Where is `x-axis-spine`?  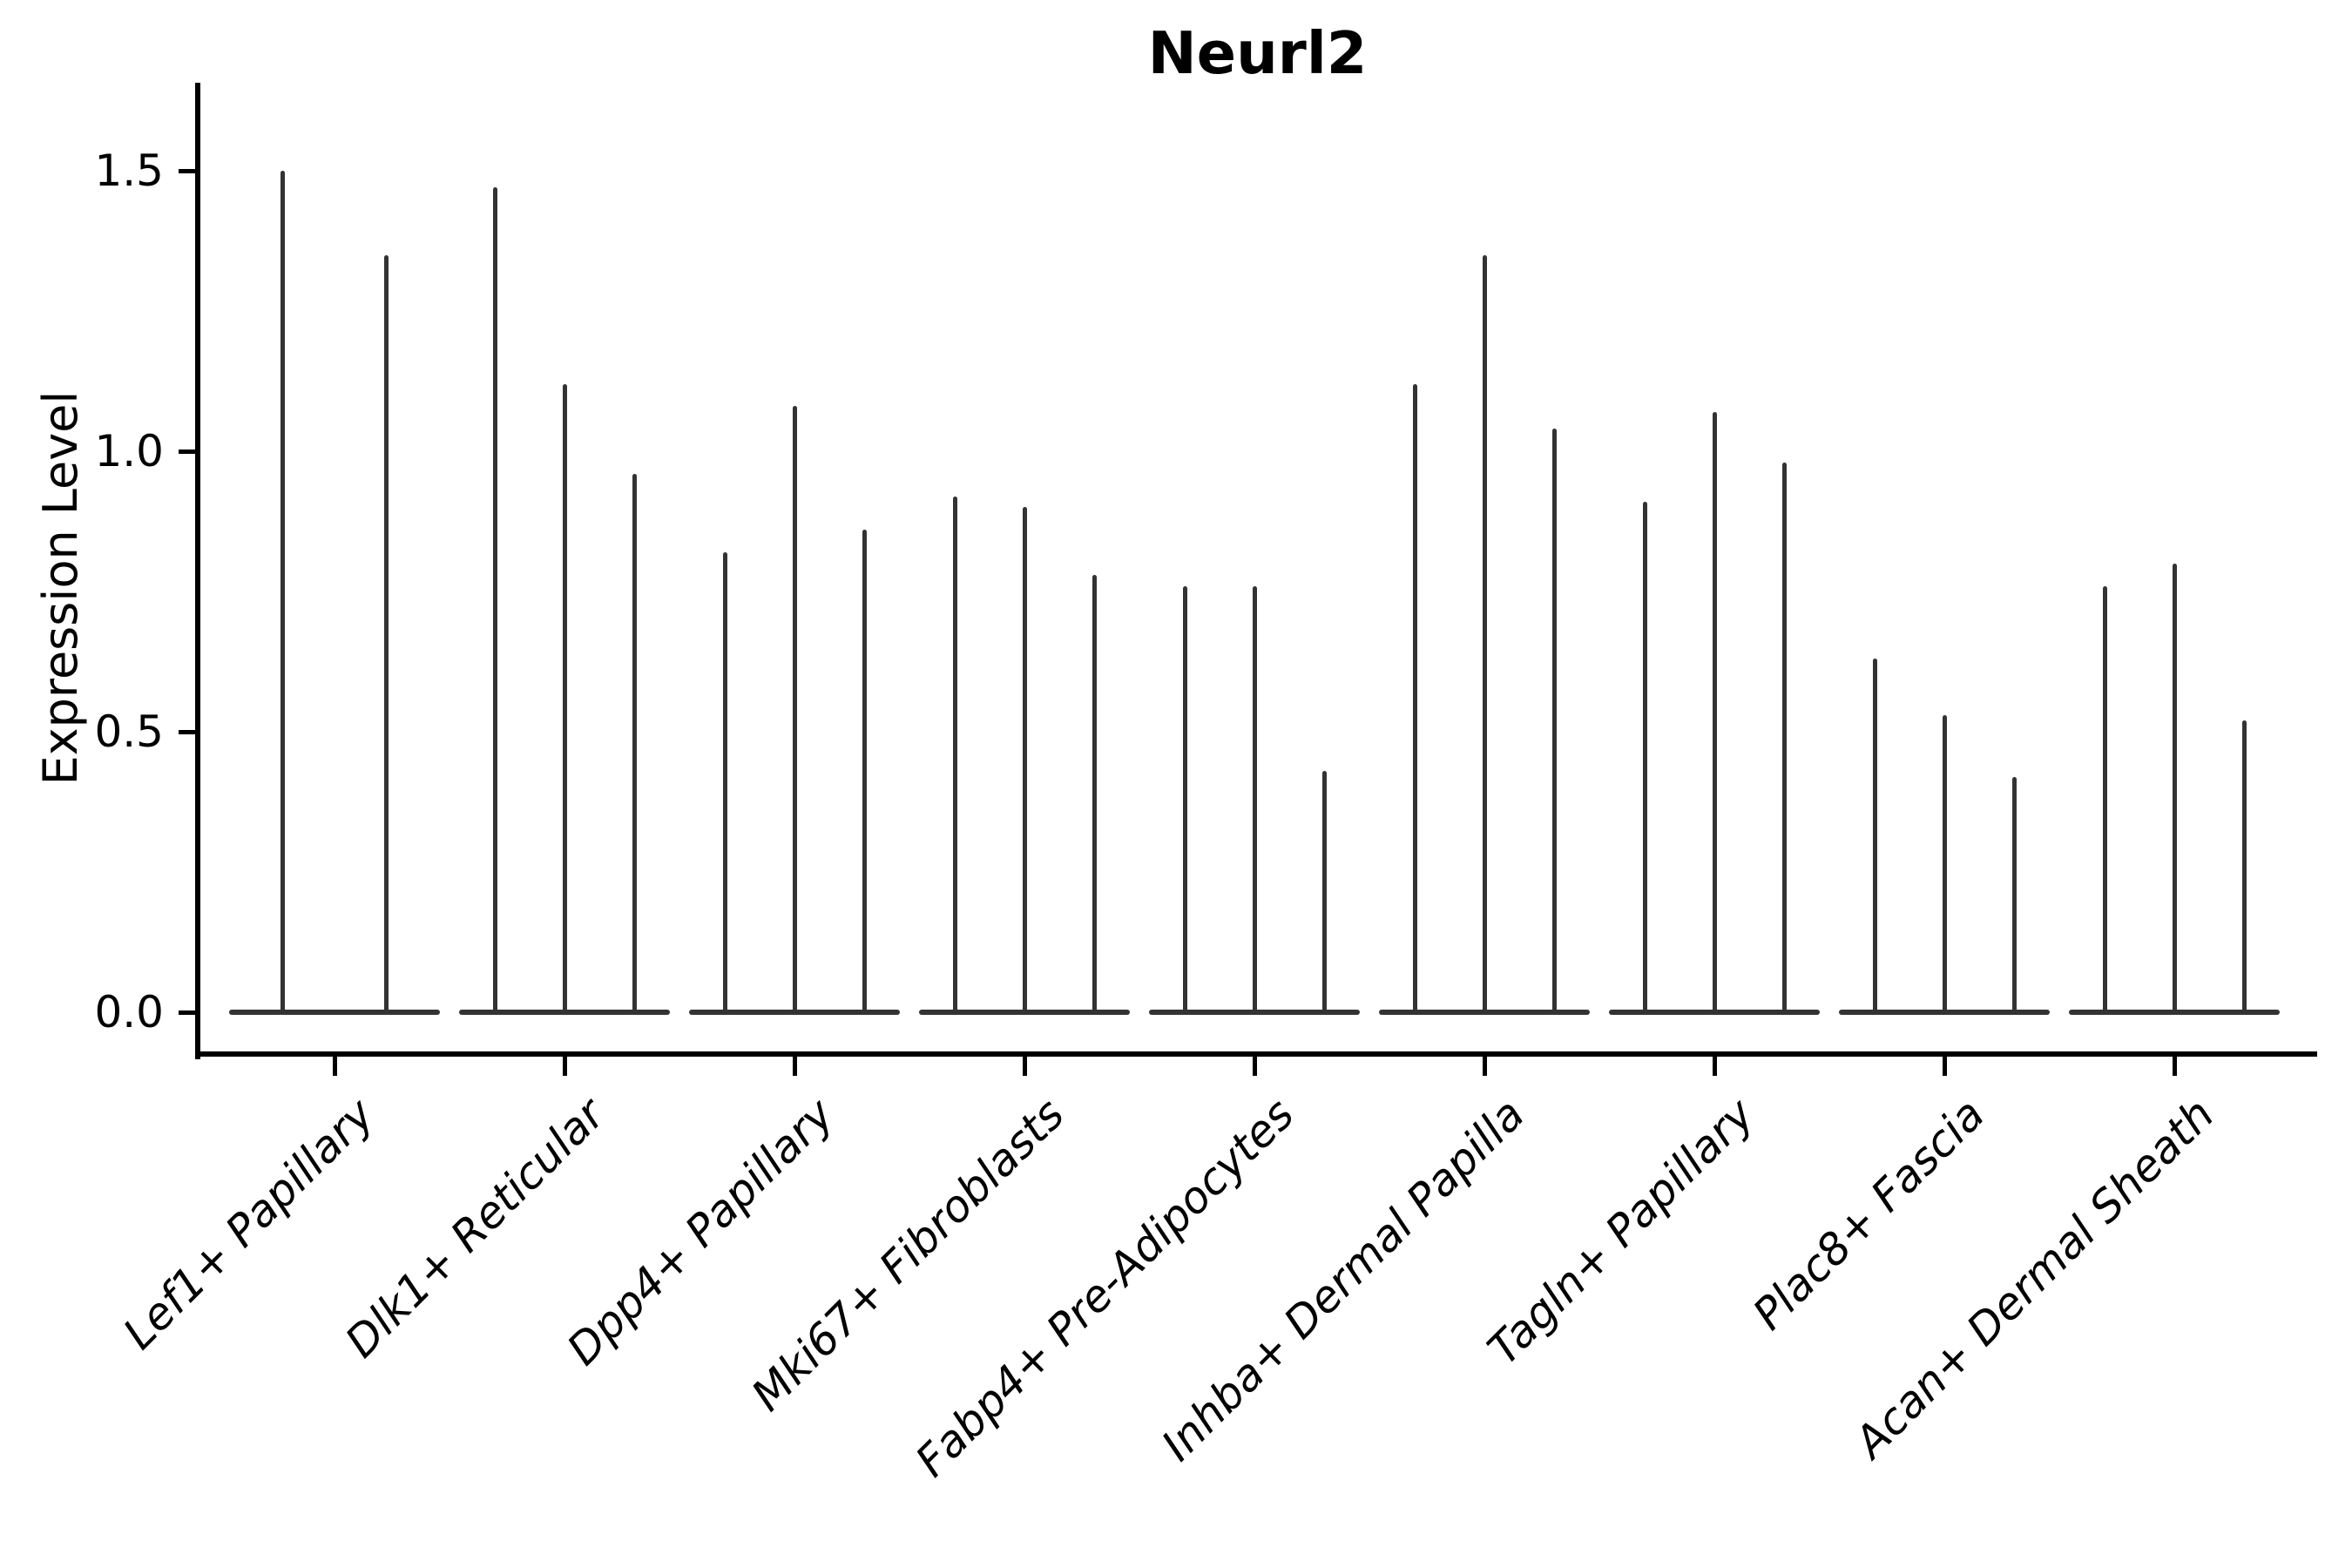
x-axis-spine is located at coordinates (1256, 1054).